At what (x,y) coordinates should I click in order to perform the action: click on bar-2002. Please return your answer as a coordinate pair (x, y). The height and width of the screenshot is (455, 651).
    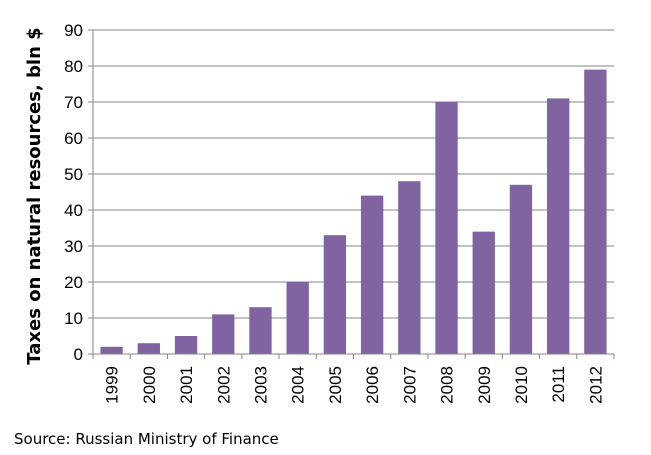
    Looking at the image, I should click on (223, 334).